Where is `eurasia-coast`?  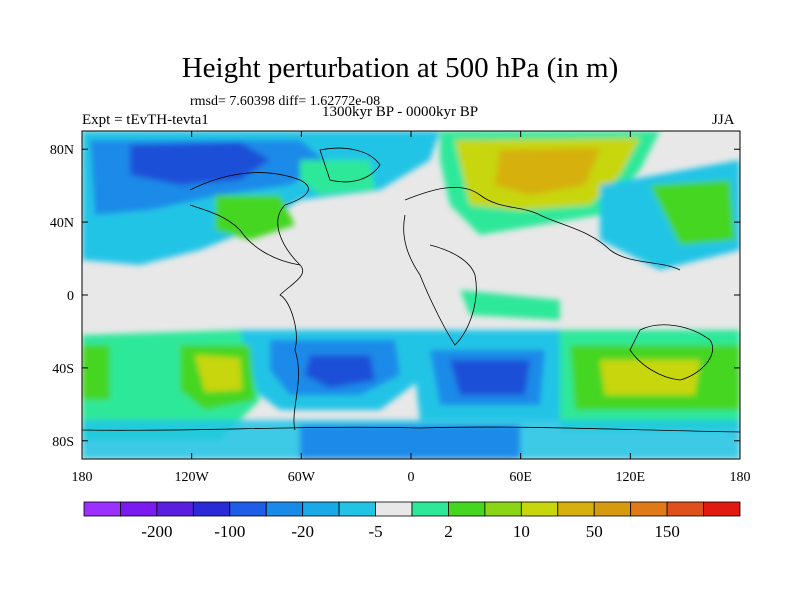 eurasia-coast is located at coordinates (542, 229).